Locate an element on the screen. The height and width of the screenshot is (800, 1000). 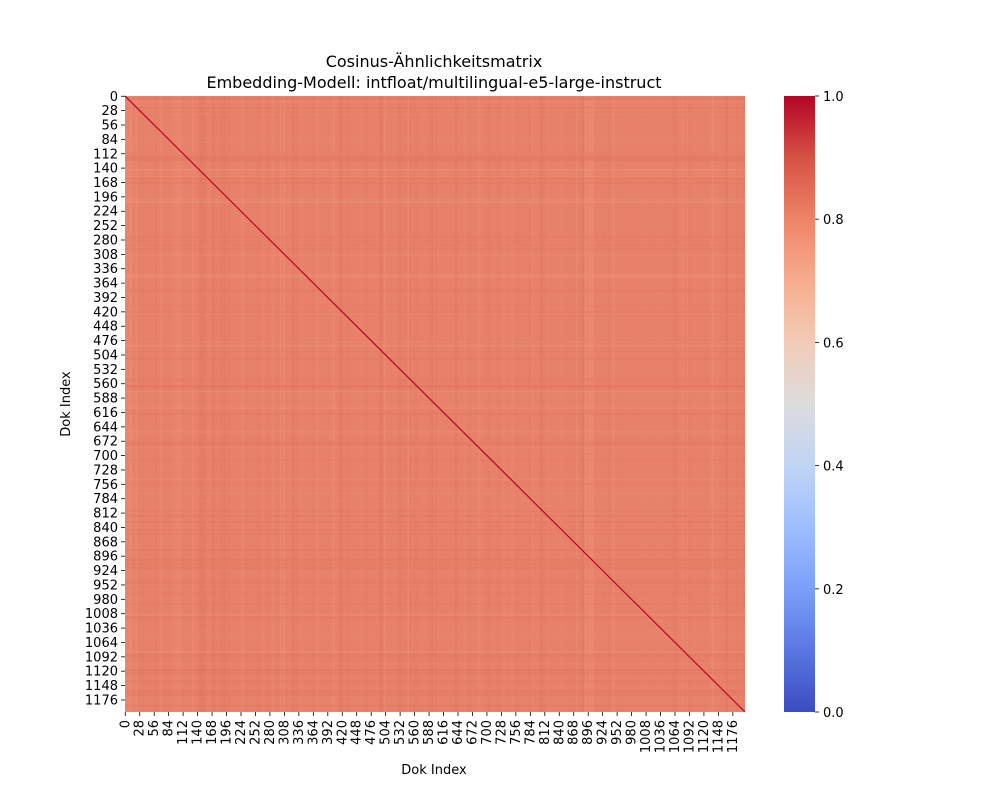
colorbar-ticks: 0.0 0.2 0.4 0.6 0.8 1.0 is located at coordinates (829, 405).